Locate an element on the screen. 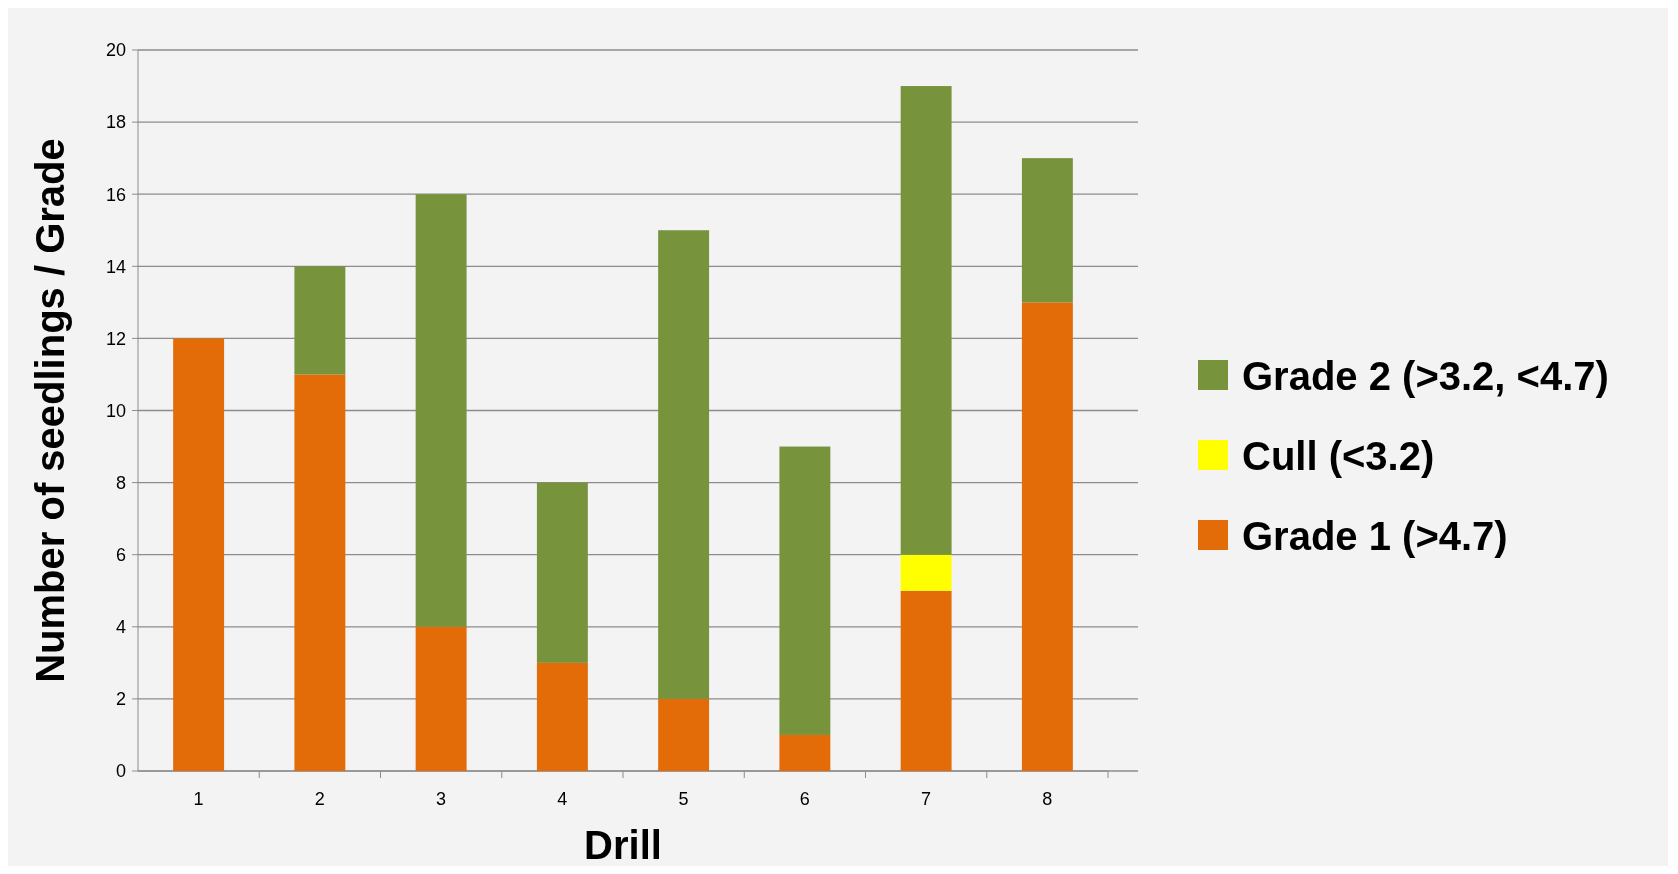 Image resolution: width=1678 pixels, height=874 pixels. y-tick-label: 4 is located at coordinates (120, 627).